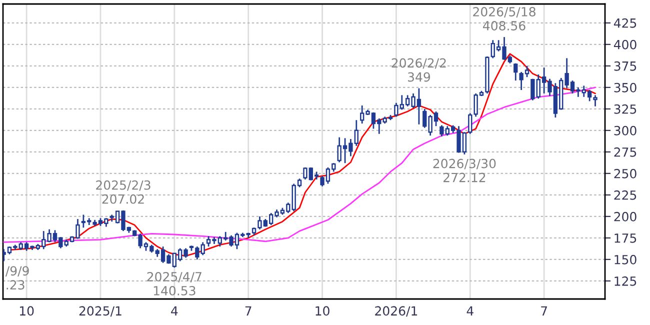  Describe the element at coordinates (625, 109) in the screenshot. I see `y-tick-label: 325` at that location.